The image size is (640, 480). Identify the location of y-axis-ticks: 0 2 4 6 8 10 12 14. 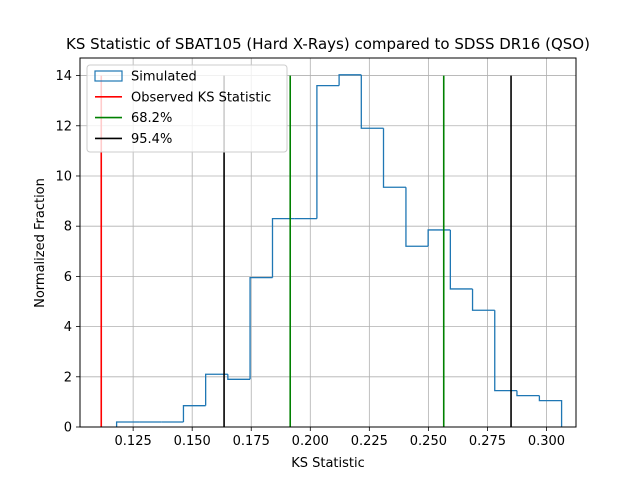
(67, 252).